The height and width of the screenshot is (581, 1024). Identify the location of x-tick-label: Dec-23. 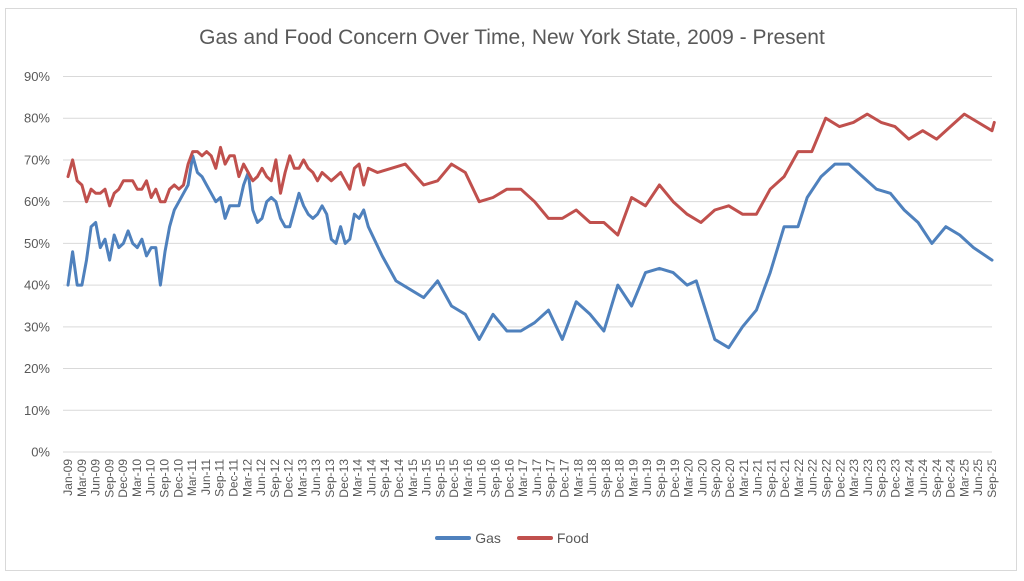
(895, 478).